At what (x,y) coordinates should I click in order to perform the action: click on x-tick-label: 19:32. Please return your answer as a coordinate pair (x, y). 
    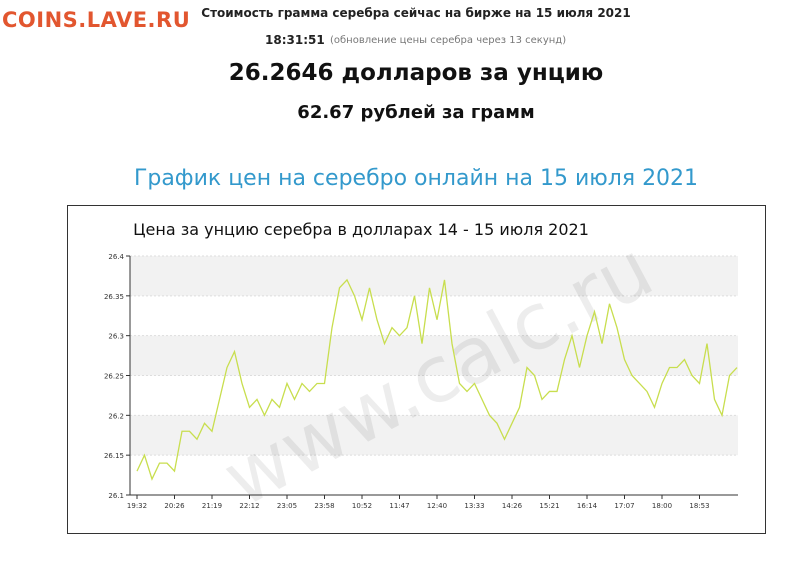
    Looking at the image, I should click on (137, 506).